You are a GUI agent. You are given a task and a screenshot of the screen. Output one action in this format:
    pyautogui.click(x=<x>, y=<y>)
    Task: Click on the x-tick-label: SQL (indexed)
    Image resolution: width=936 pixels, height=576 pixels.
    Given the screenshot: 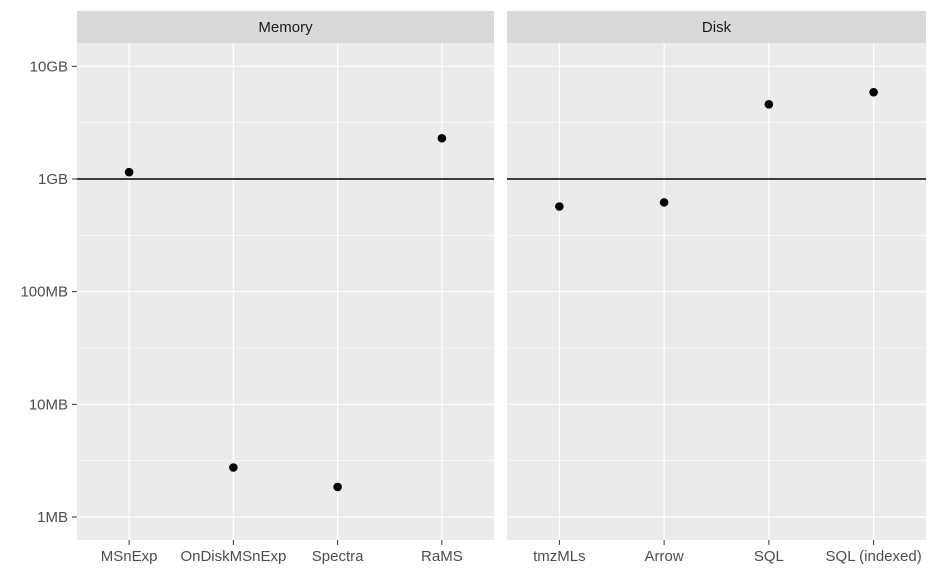 What is the action you would take?
    pyautogui.click(x=874, y=556)
    